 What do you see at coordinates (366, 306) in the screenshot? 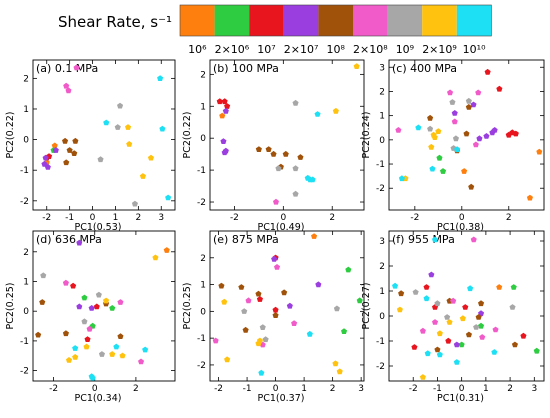
I see `y-axis-label: PC2(0.27)` at bounding box center [366, 306].